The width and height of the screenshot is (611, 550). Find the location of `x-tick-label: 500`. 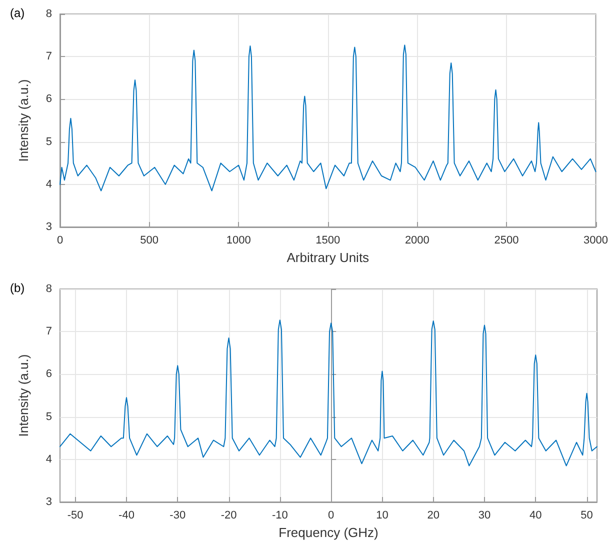

x-tick-label: 500 is located at coordinates (149, 240).